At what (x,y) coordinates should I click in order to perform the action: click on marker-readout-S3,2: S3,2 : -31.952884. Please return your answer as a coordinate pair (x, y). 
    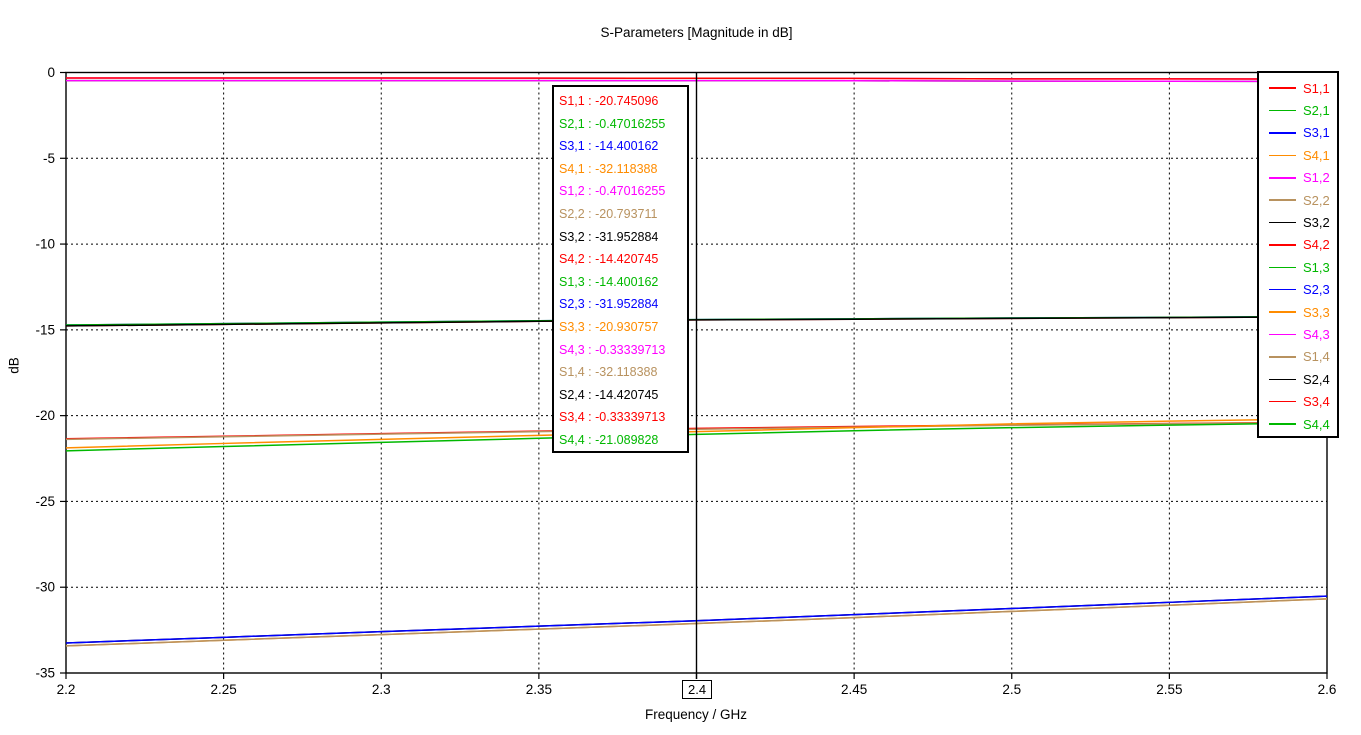
    Looking at the image, I should click on (609, 236).